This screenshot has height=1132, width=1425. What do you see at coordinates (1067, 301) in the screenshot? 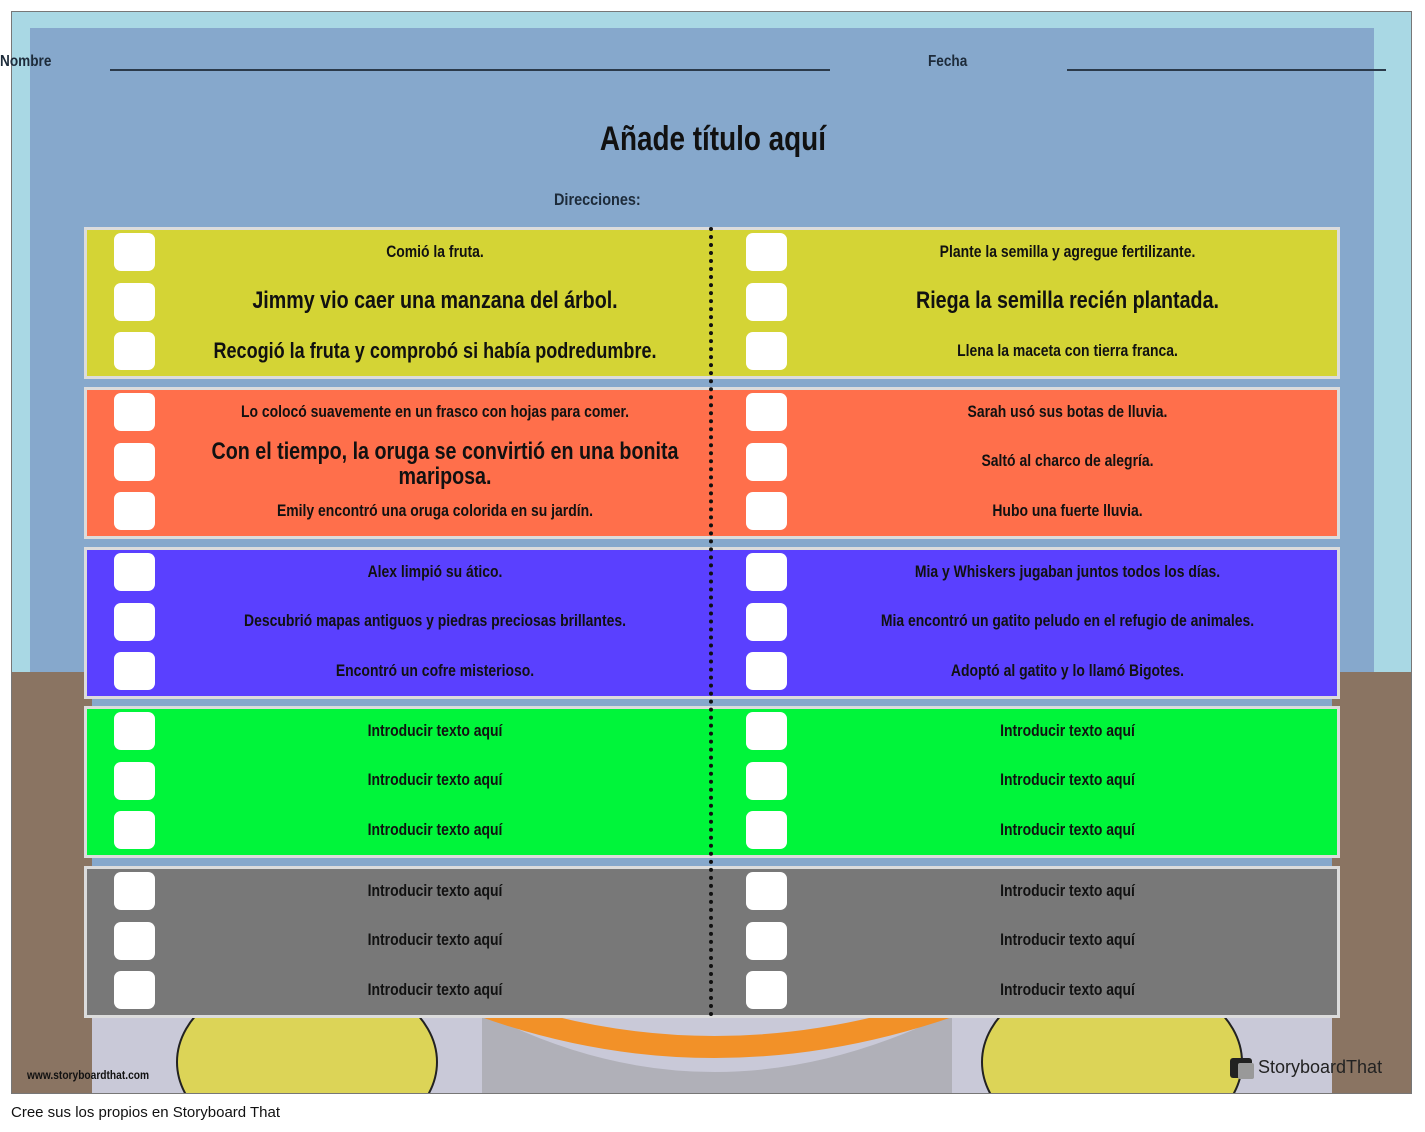
I see `event-text: Riega la semilla recién plantada.` at bounding box center [1067, 301].